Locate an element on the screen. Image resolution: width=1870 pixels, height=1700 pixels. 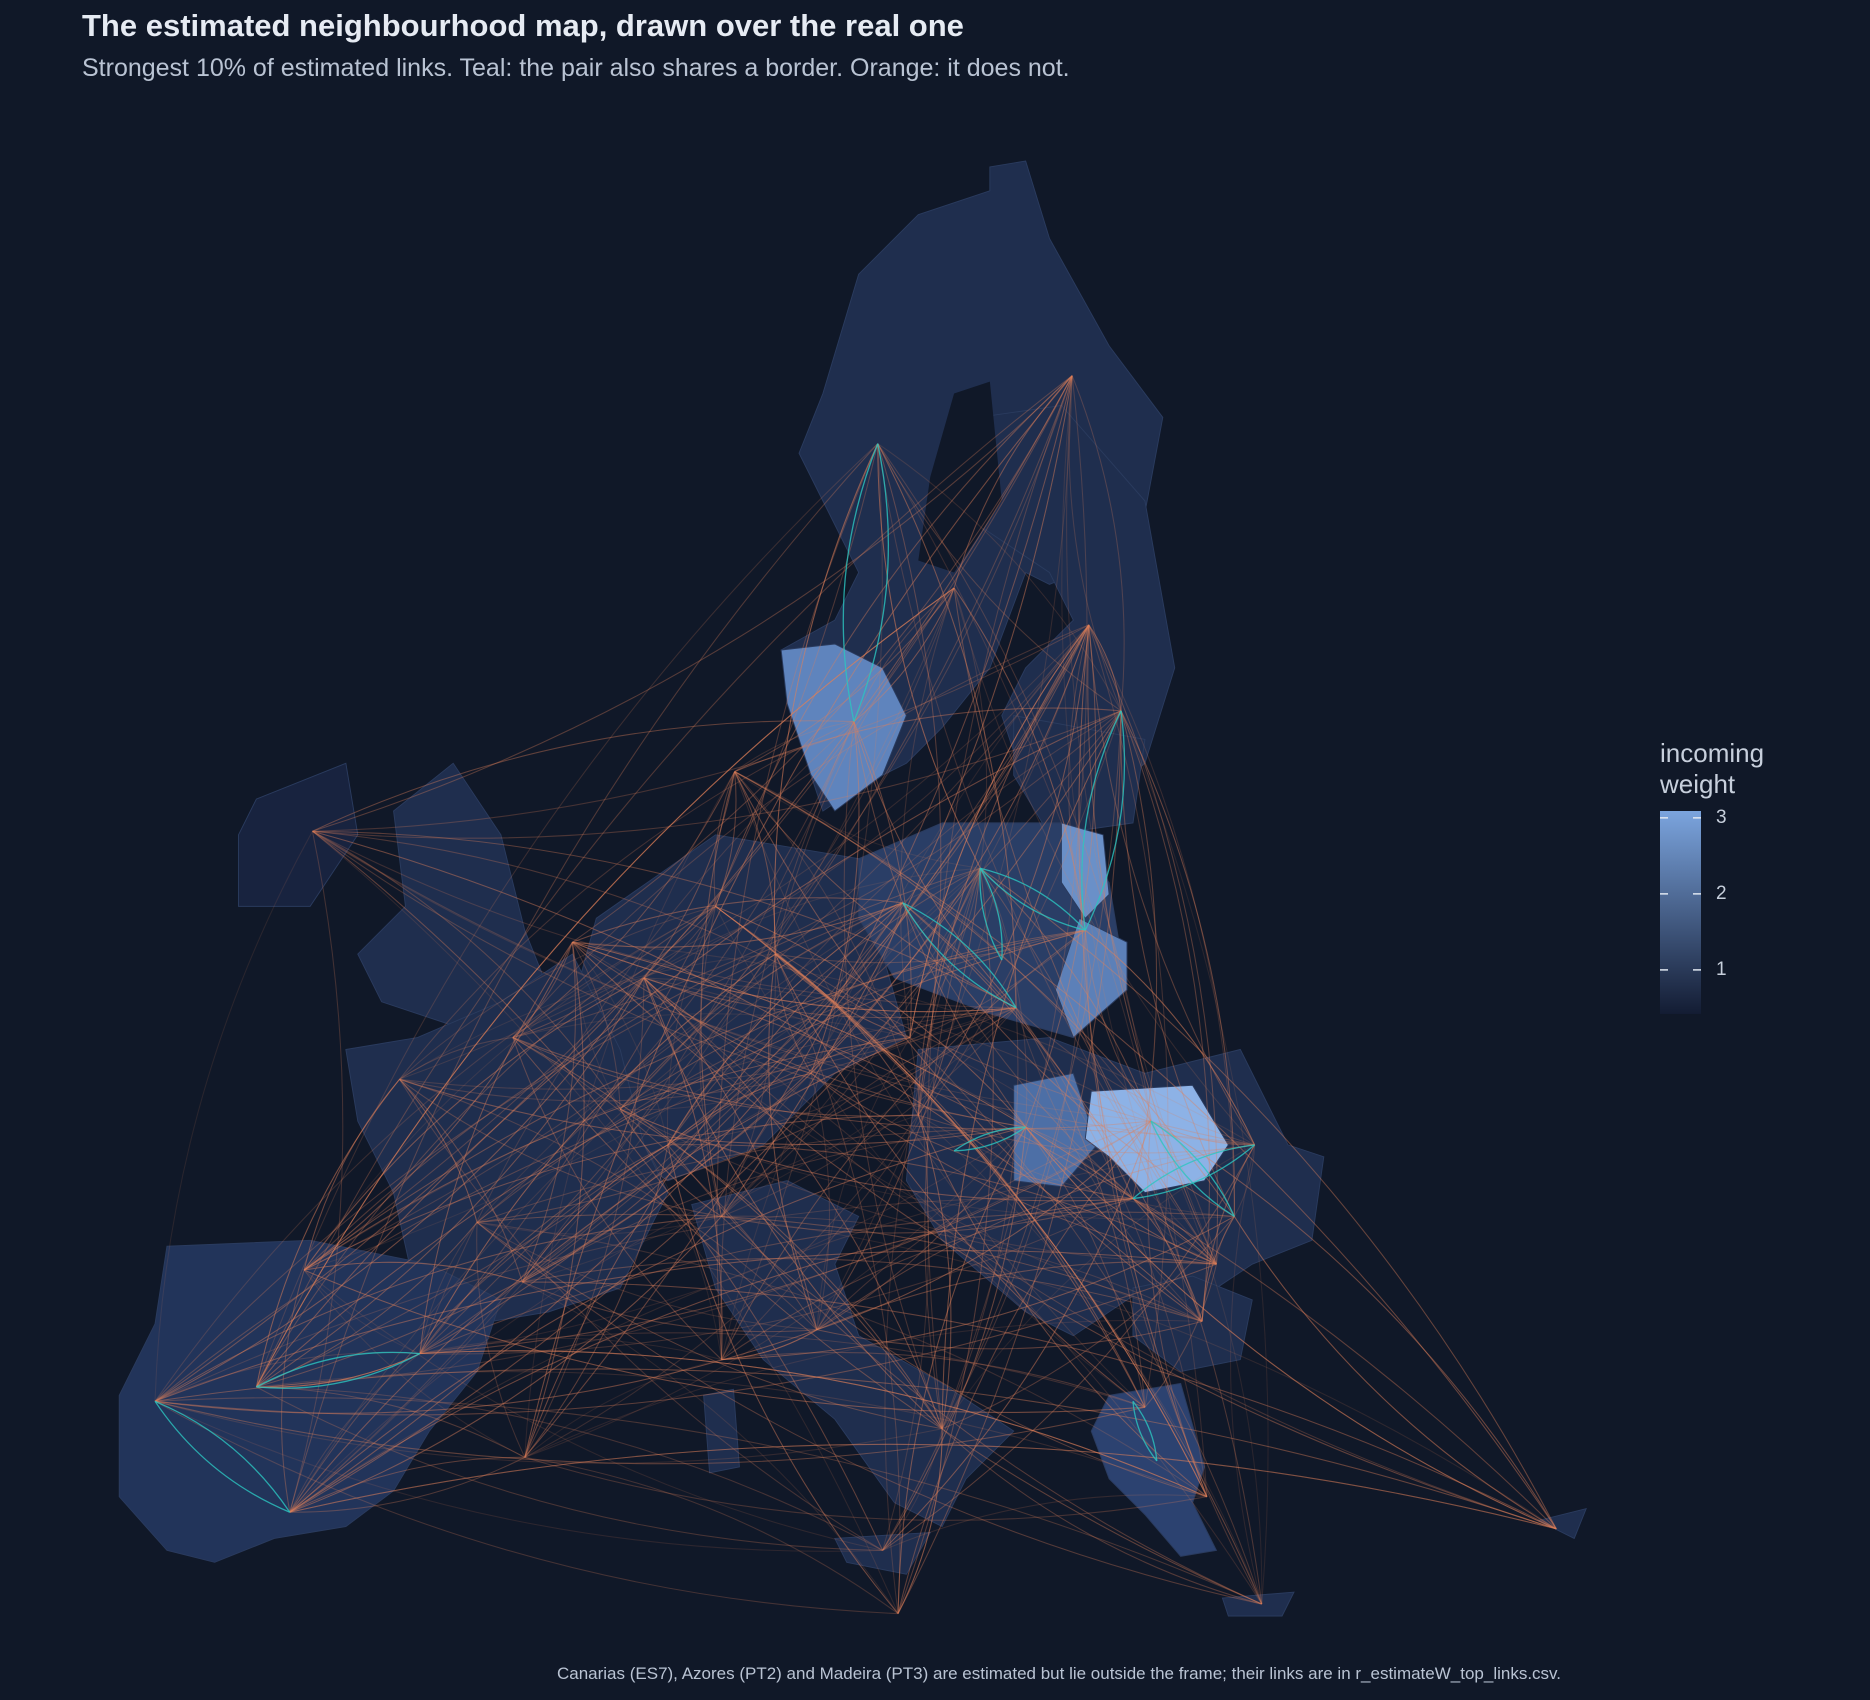
sicily is located at coordinates (883, 1553).